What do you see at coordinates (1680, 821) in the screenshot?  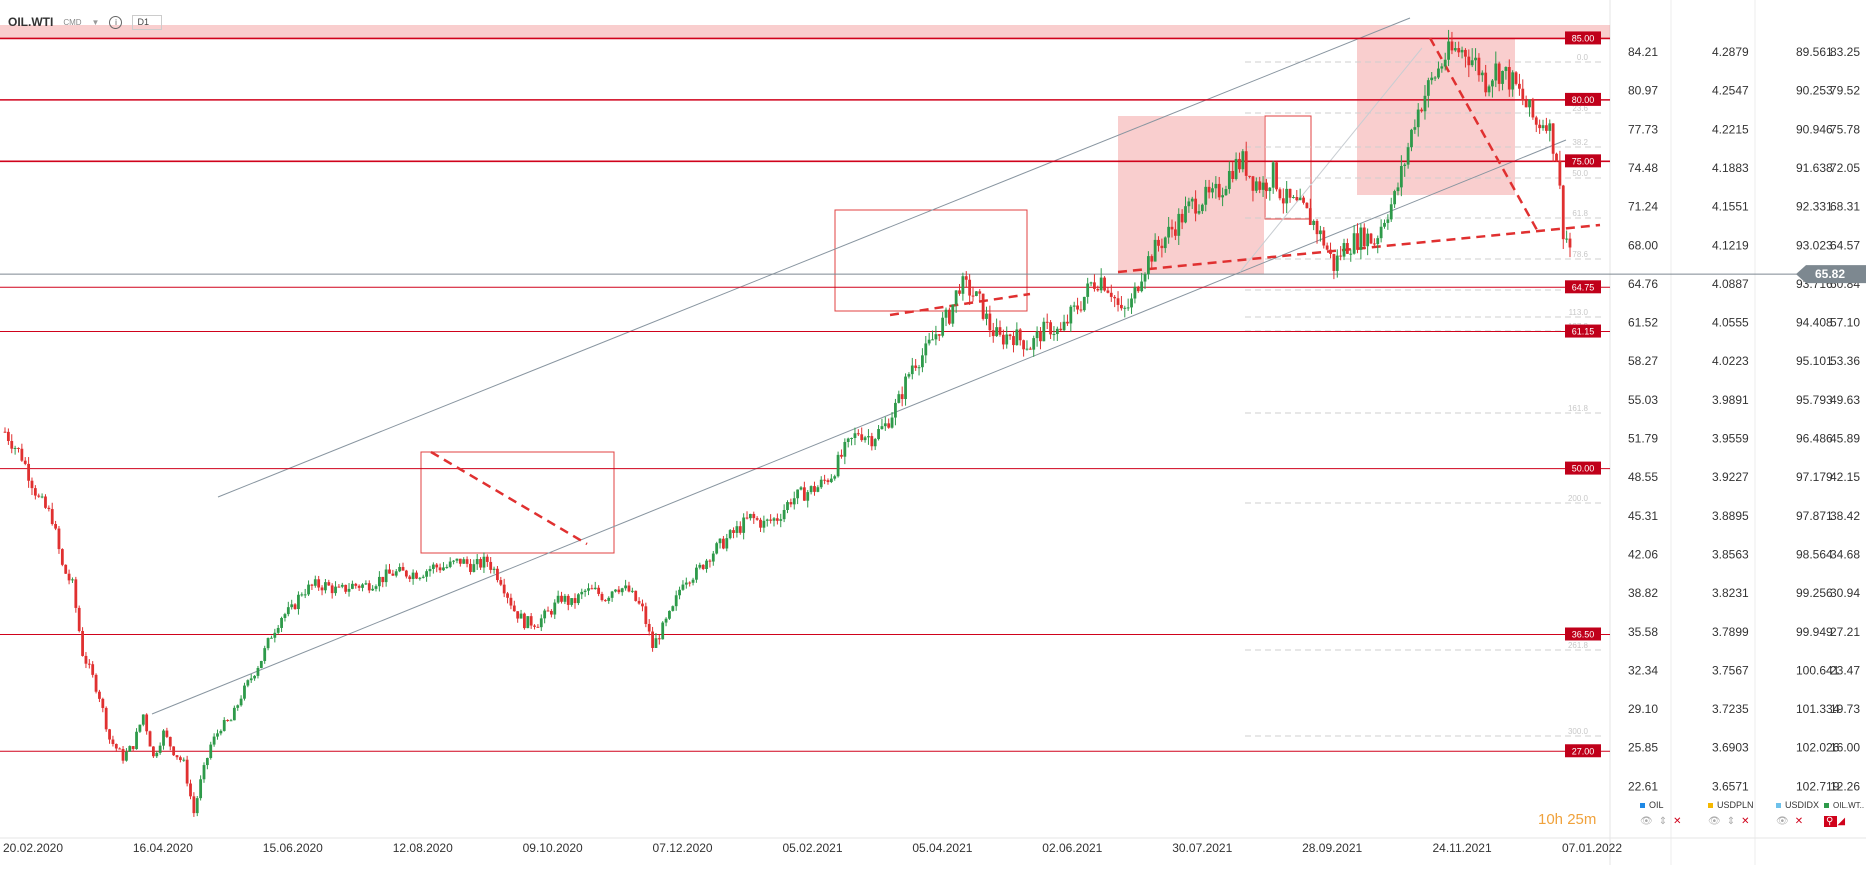 I see `close-icon: ✕` at bounding box center [1680, 821].